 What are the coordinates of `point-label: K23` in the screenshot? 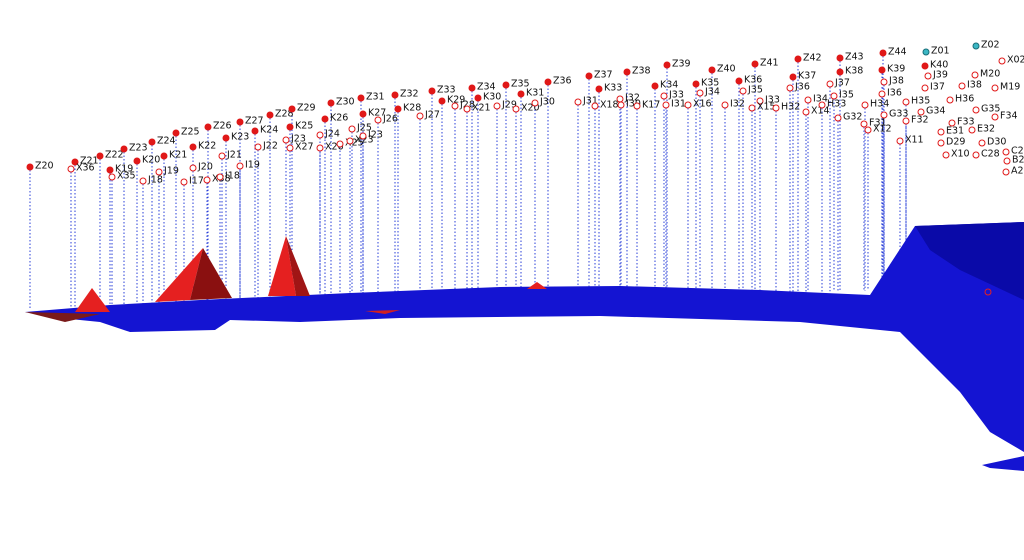 It's located at (240, 137).